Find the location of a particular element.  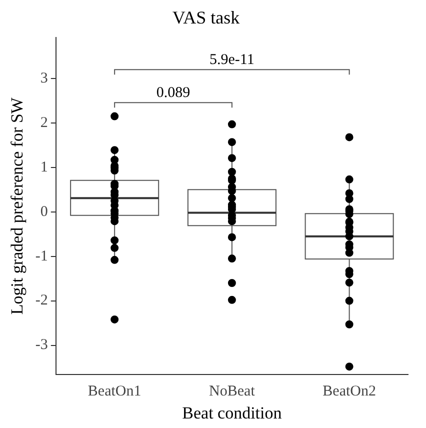

y-tick-label: 1 is located at coordinates (44, 167).